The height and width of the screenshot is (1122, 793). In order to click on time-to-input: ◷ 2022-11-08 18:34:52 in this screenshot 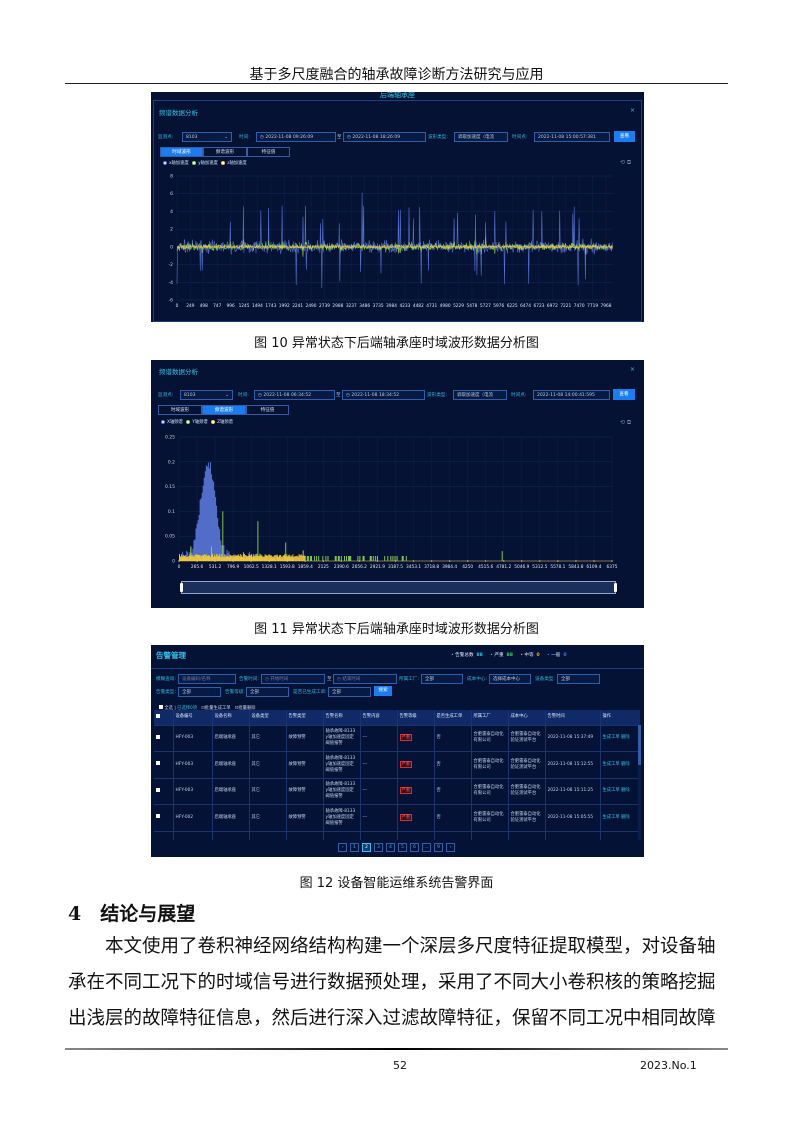, I will do `click(383, 395)`.